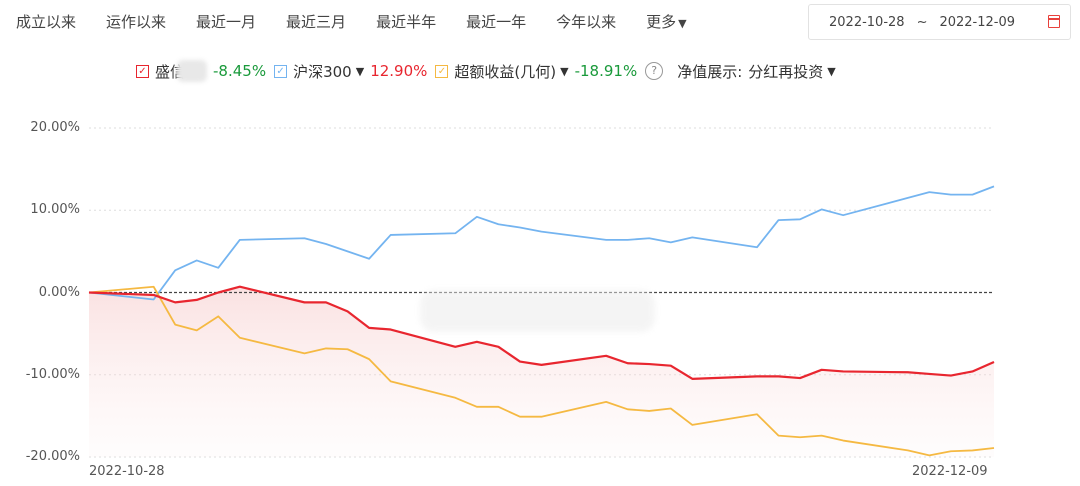 This screenshot has width=1080, height=486. Describe the element at coordinates (505, 71) in the screenshot. I see `excess-name: 超额收益(几何)` at that location.